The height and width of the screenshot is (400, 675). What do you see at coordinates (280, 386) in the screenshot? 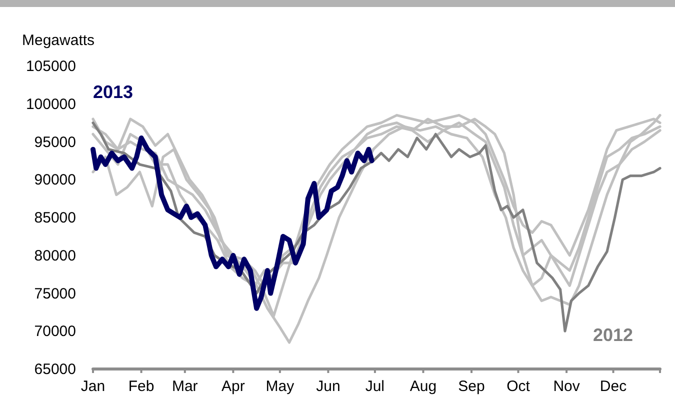
I see `x-tick-label: May` at bounding box center [280, 386].